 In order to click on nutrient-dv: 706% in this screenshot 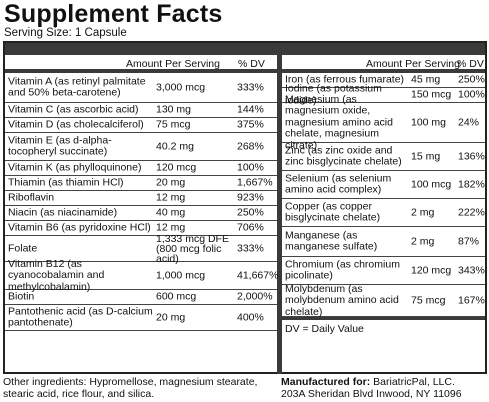, I will do `click(250, 227)`.